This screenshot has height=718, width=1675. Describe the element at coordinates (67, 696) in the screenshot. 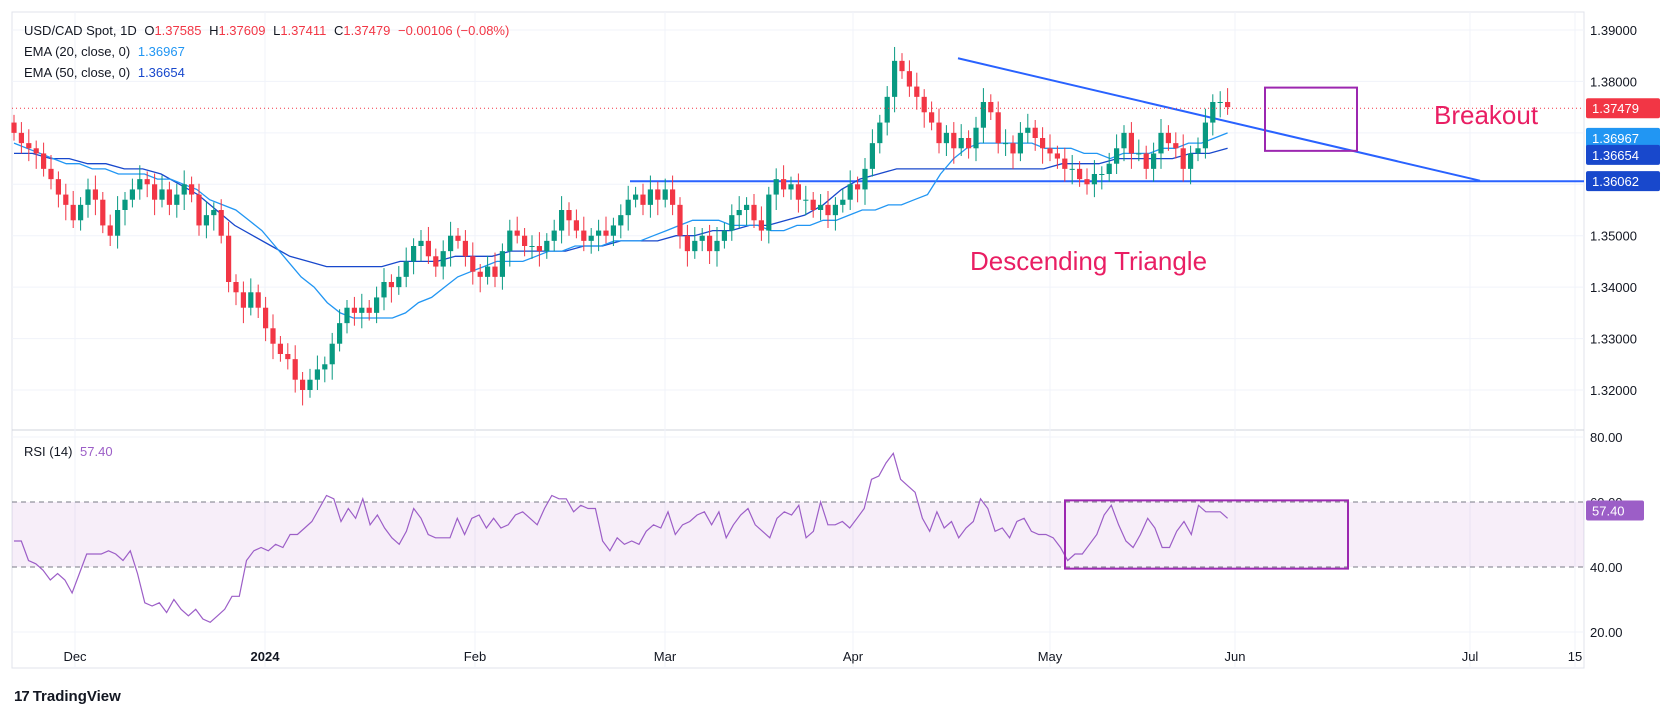

I see `brand-logo: 17 TradingView` at that location.